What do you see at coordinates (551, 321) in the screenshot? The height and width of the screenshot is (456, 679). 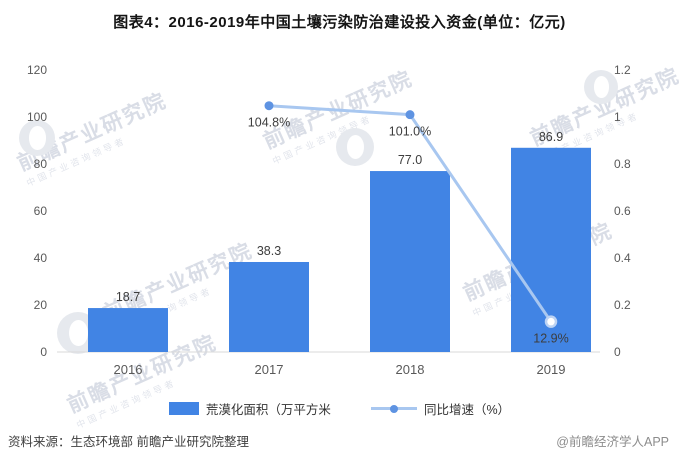 I see `line-marker-hollow` at bounding box center [551, 321].